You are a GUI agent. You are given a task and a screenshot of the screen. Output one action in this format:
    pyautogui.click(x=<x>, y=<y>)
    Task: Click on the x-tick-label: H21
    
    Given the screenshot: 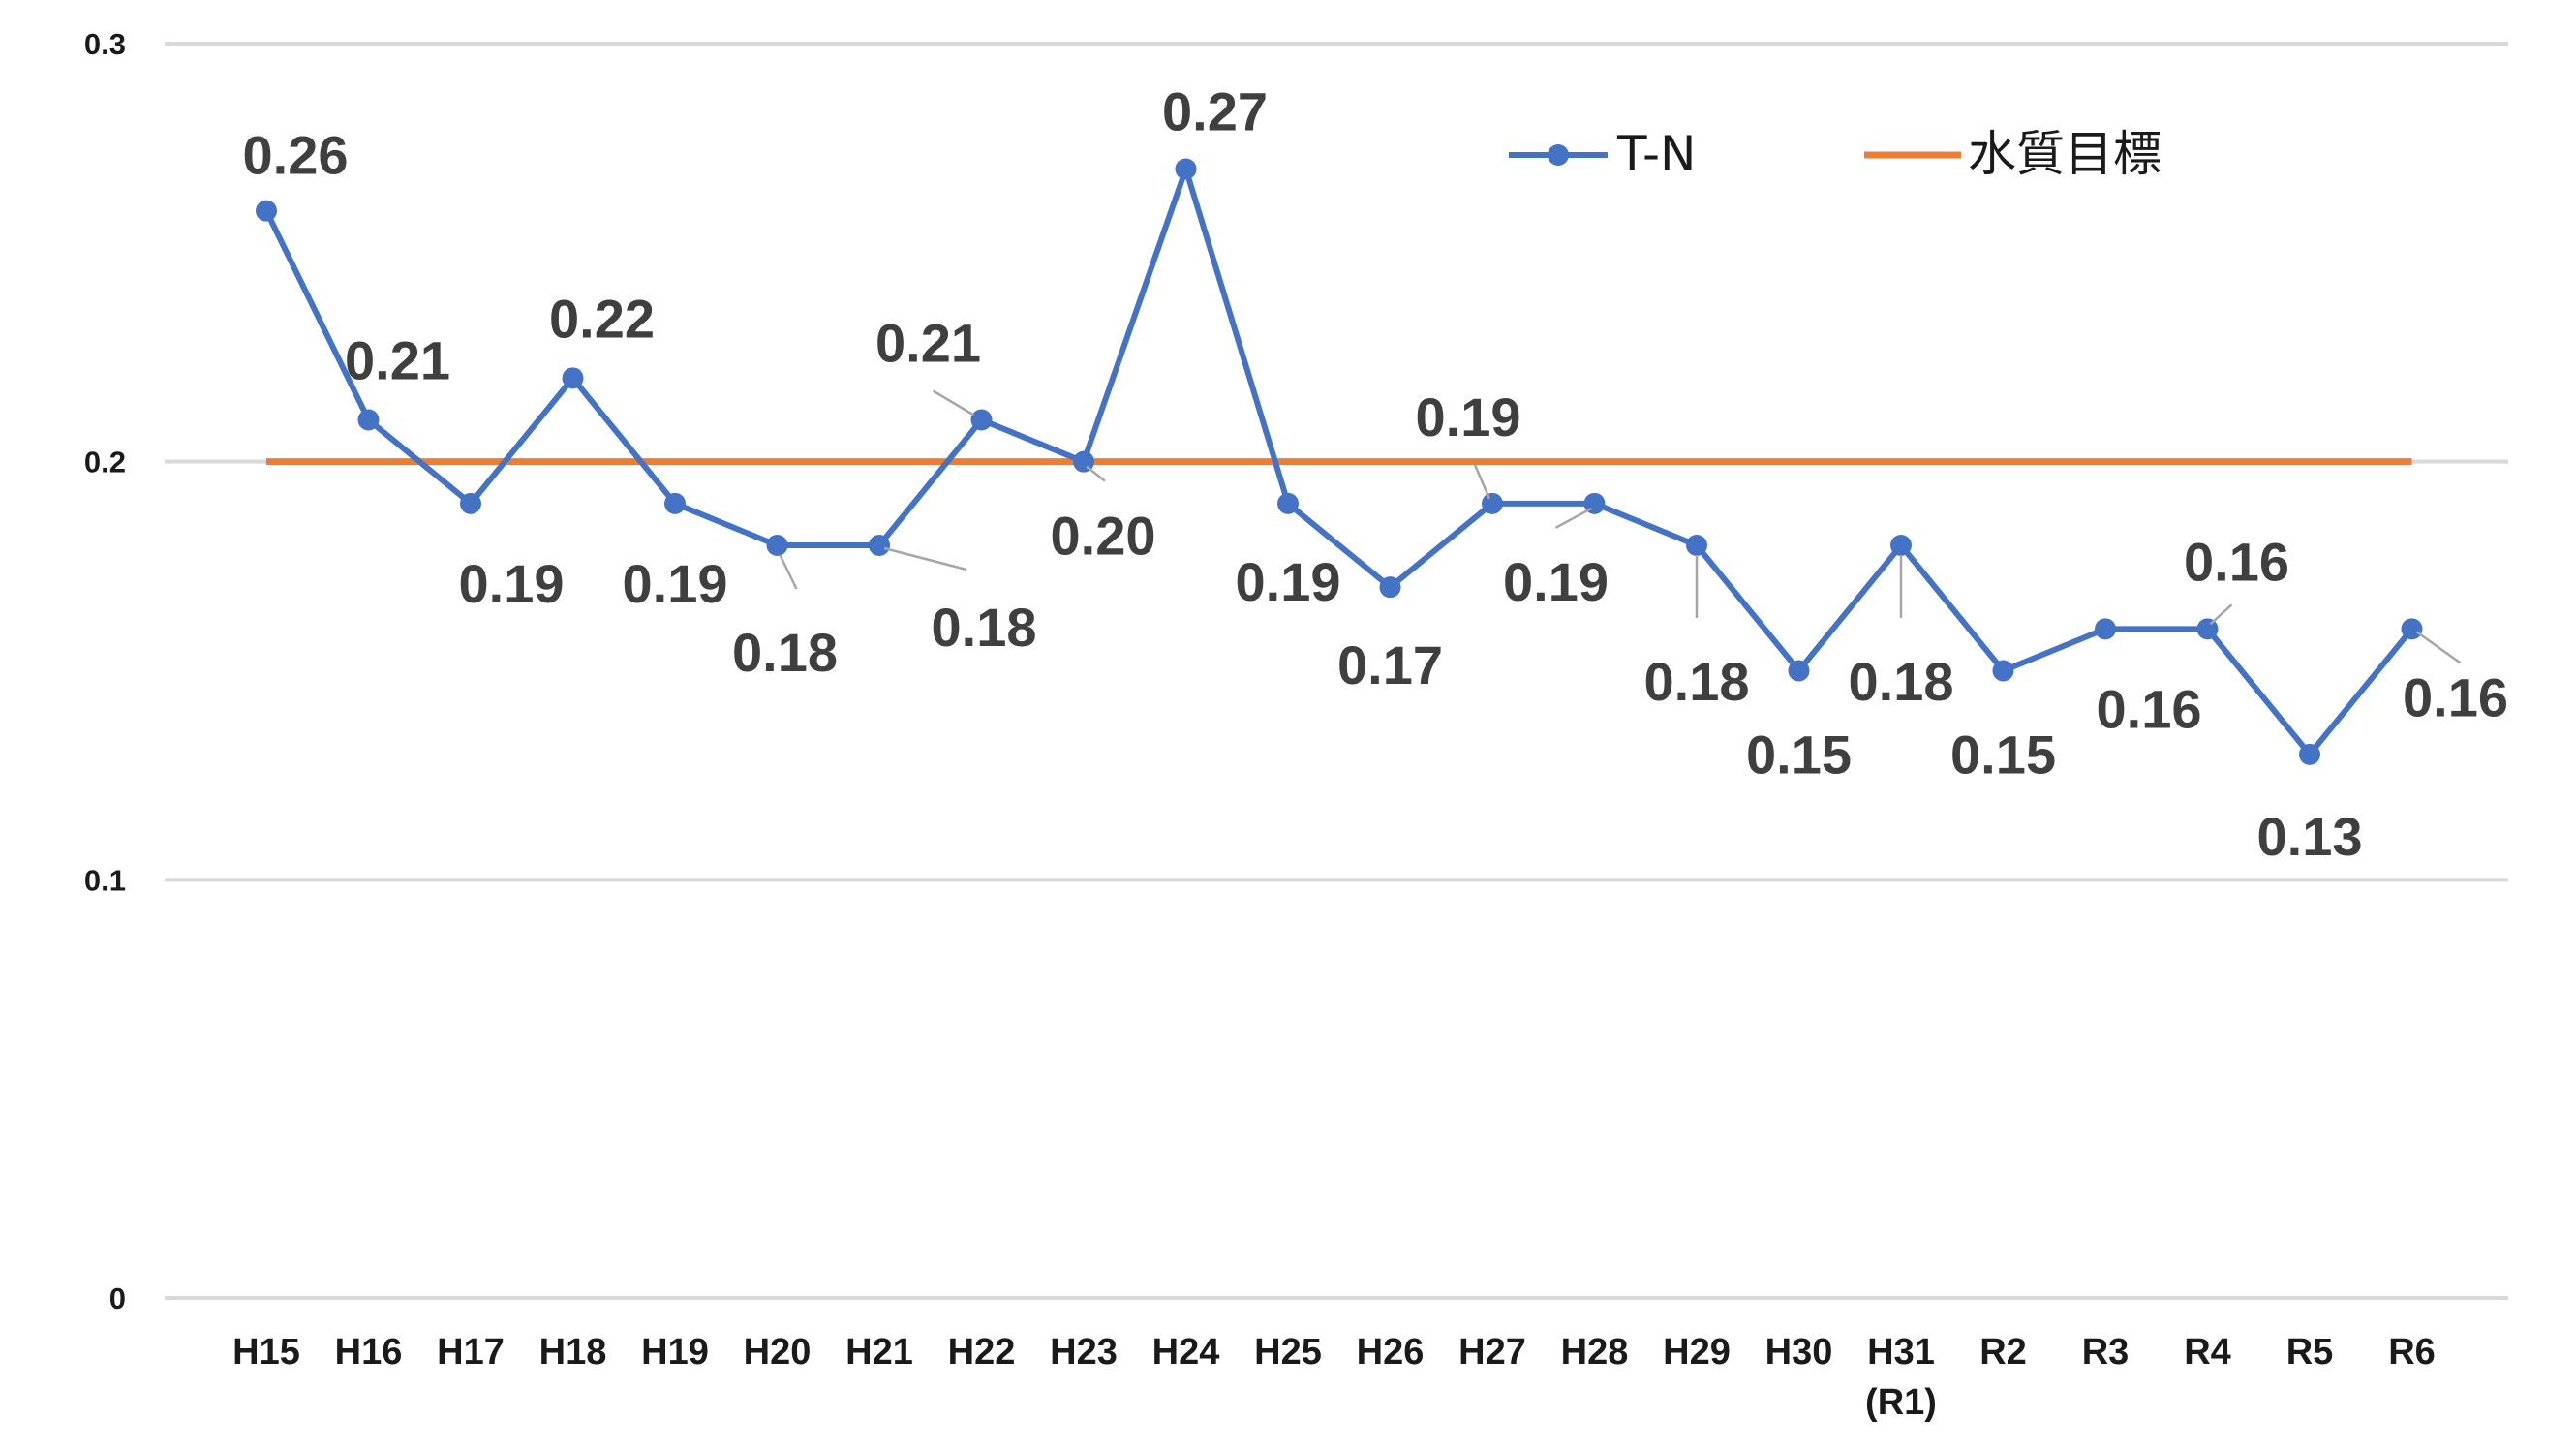 What is the action you would take?
    pyautogui.click(x=879, y=1352)
    